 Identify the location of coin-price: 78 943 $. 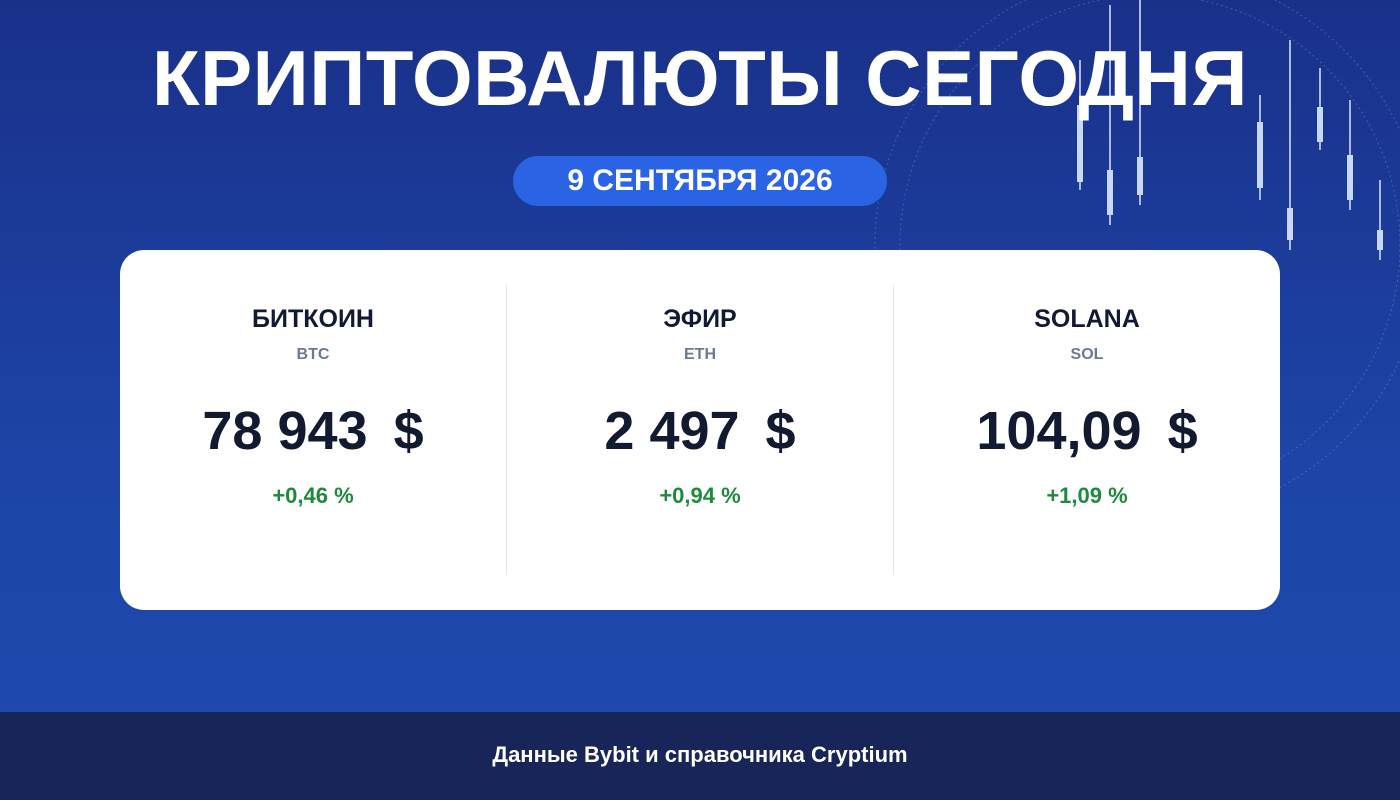
(313, 431).